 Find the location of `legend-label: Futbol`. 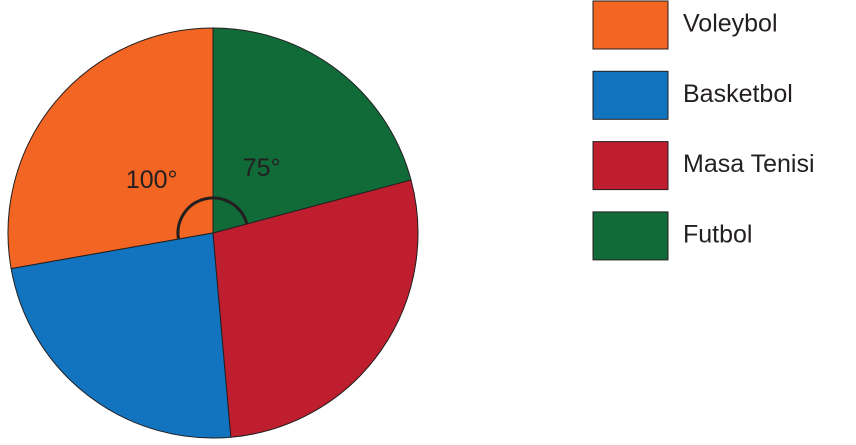

legend-label: Futbol is located at coordinates (717, 235).